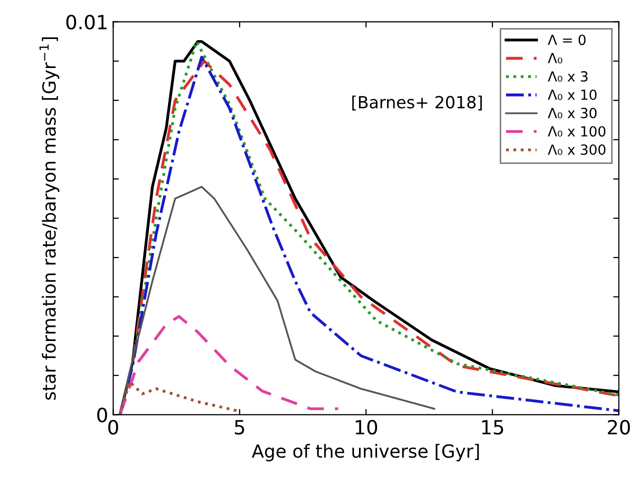 The width and height of the screenshot is (636, 485). What do you see at coordinates (417, 103) in the screenshot?
I see `annotation: [Barnes+ 2018]` at bounding box center [417, 103].